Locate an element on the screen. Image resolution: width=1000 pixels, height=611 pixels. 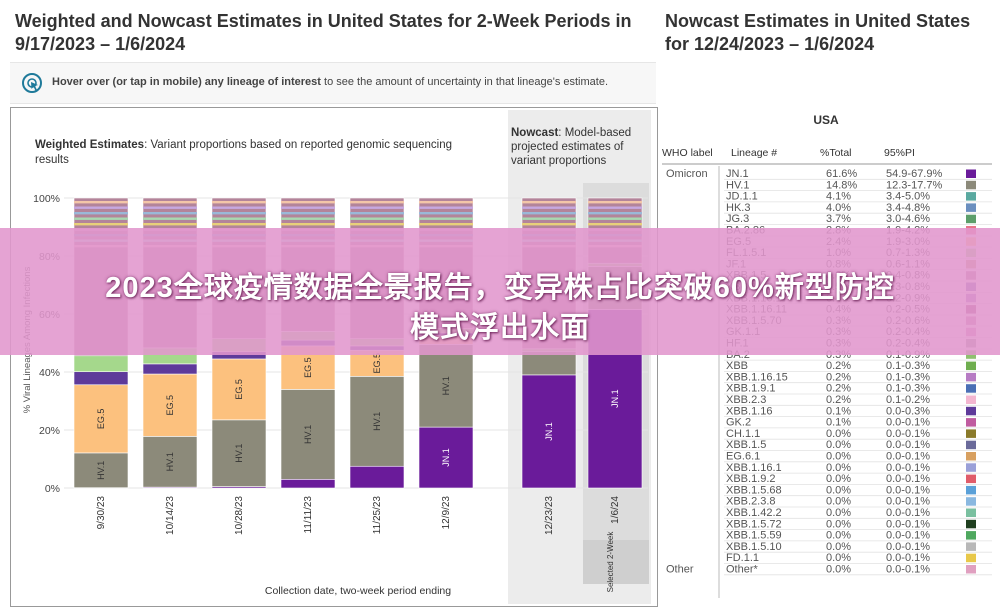
table-row: HV.1 14.8% 12.3-17.7% is located at coordinates (858, 185).